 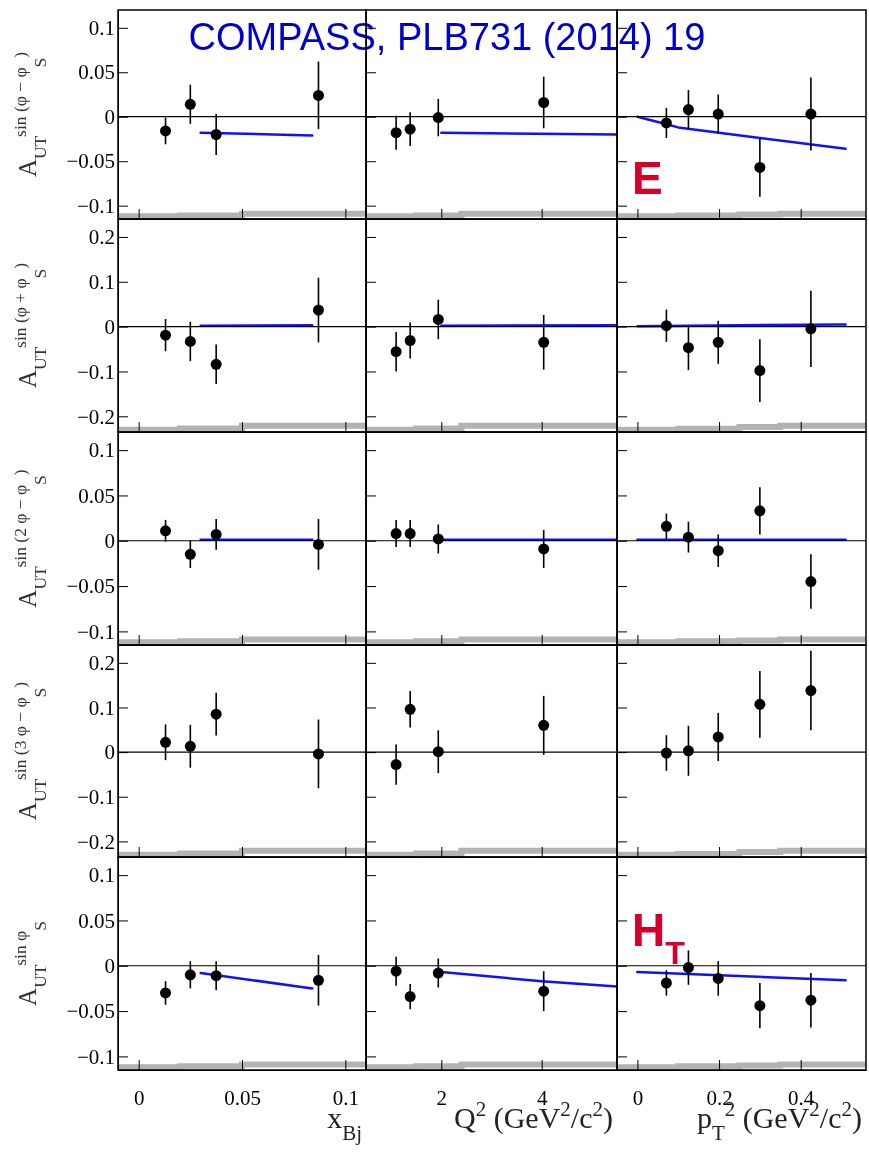 What do you see at coordinates (647, 177) in the screenshot?
I see `annotation: E` at bounding box center [647, 177].